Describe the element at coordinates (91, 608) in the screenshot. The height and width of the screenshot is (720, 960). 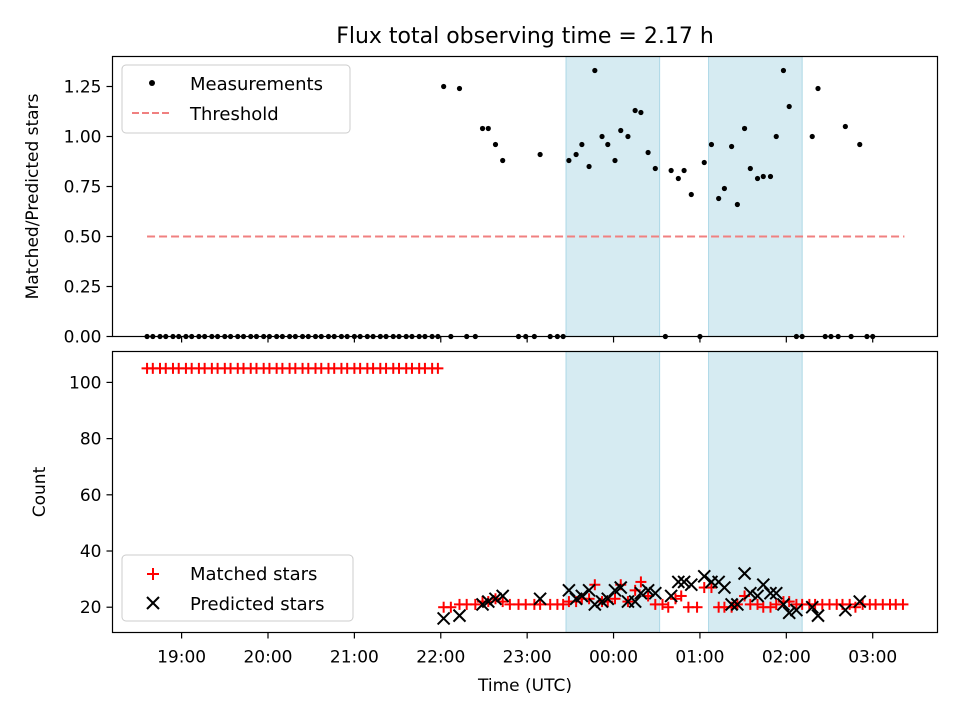
I see `y-tick-label: 20` at that location.